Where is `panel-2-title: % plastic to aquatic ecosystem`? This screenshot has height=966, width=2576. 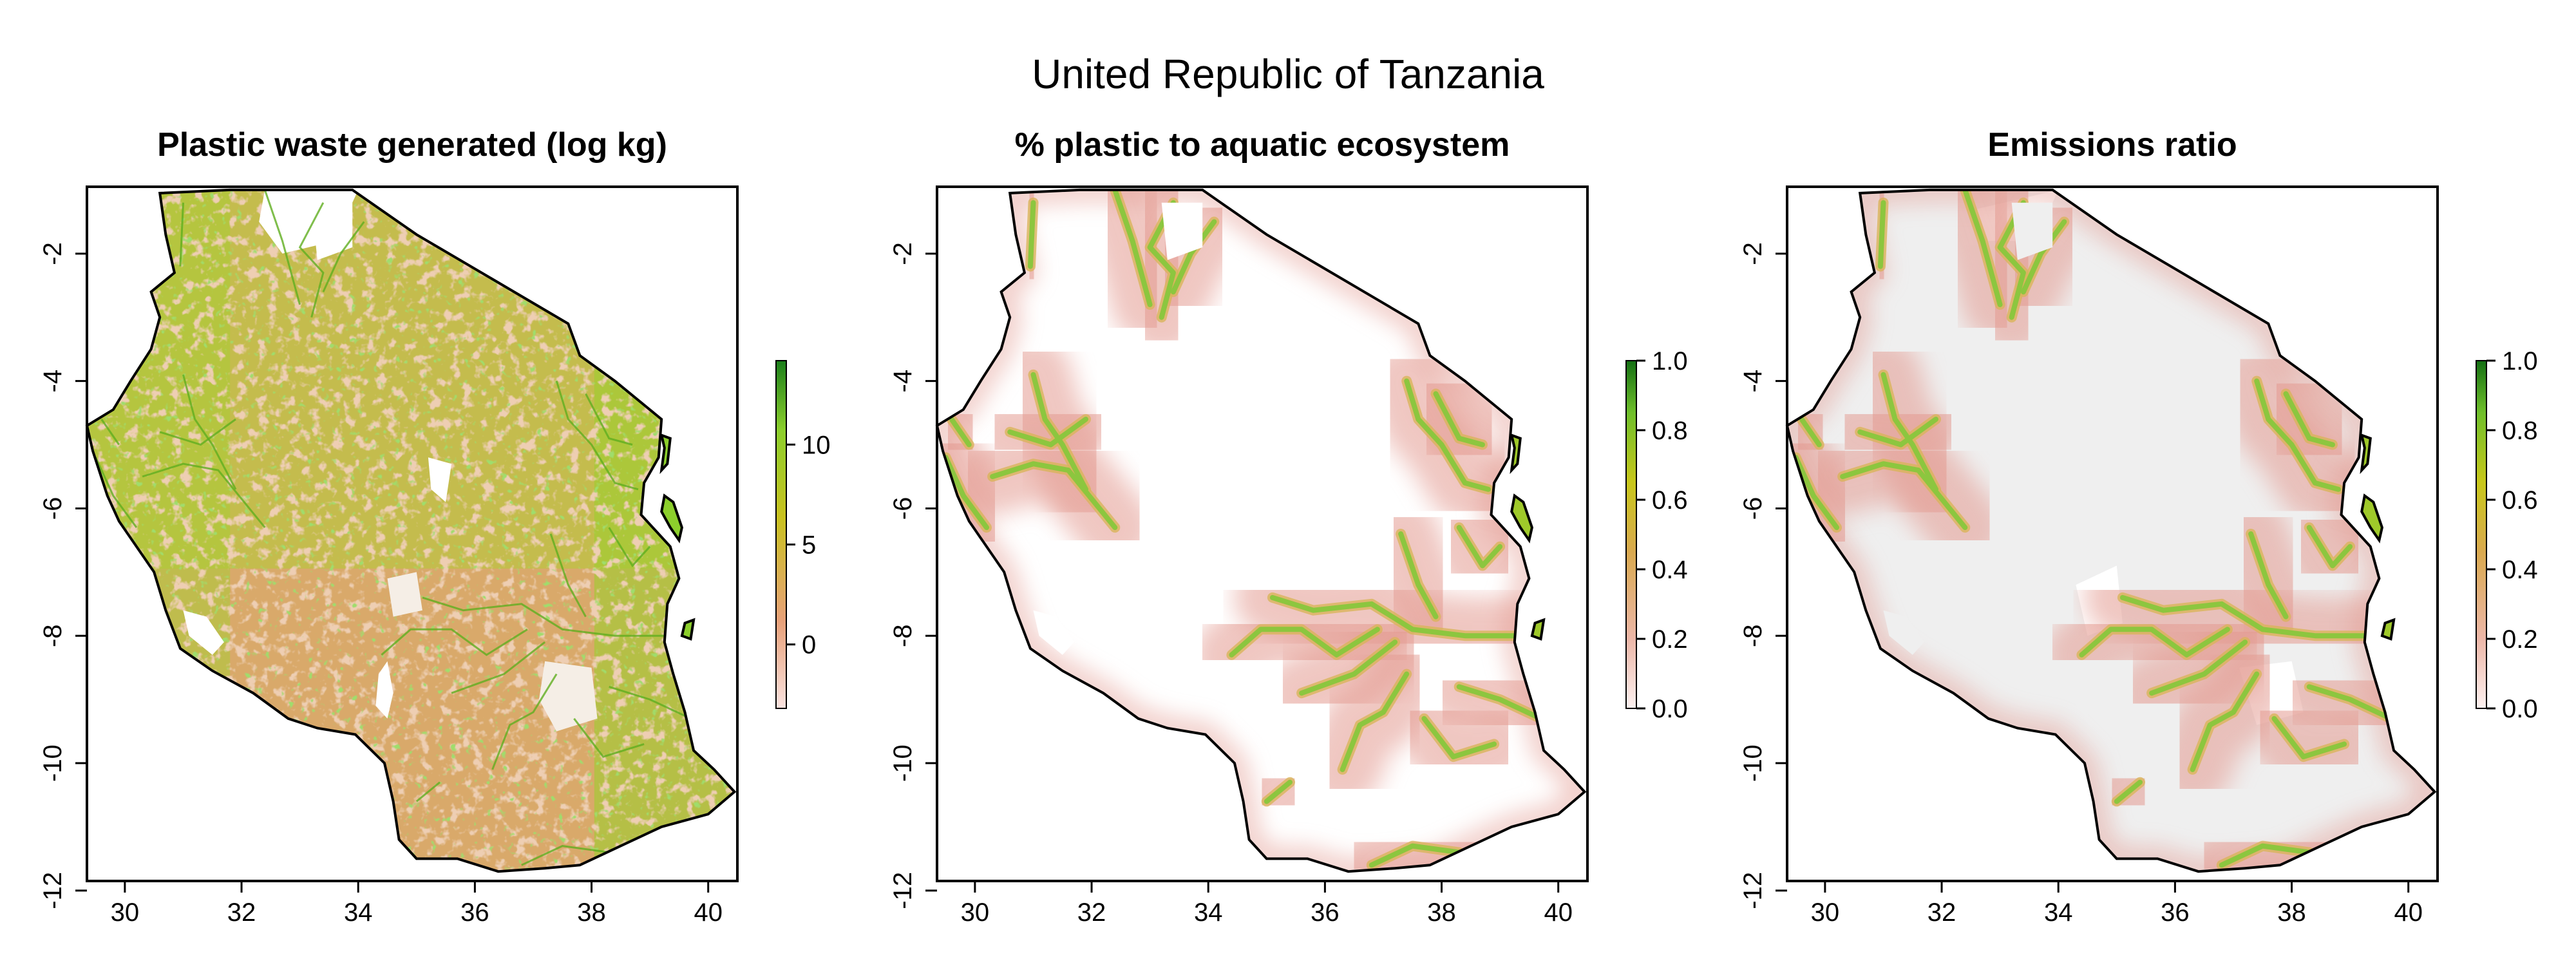 panel-2-title: % plastic to aquatic ecosystem is located at coordinates (1262, 145).